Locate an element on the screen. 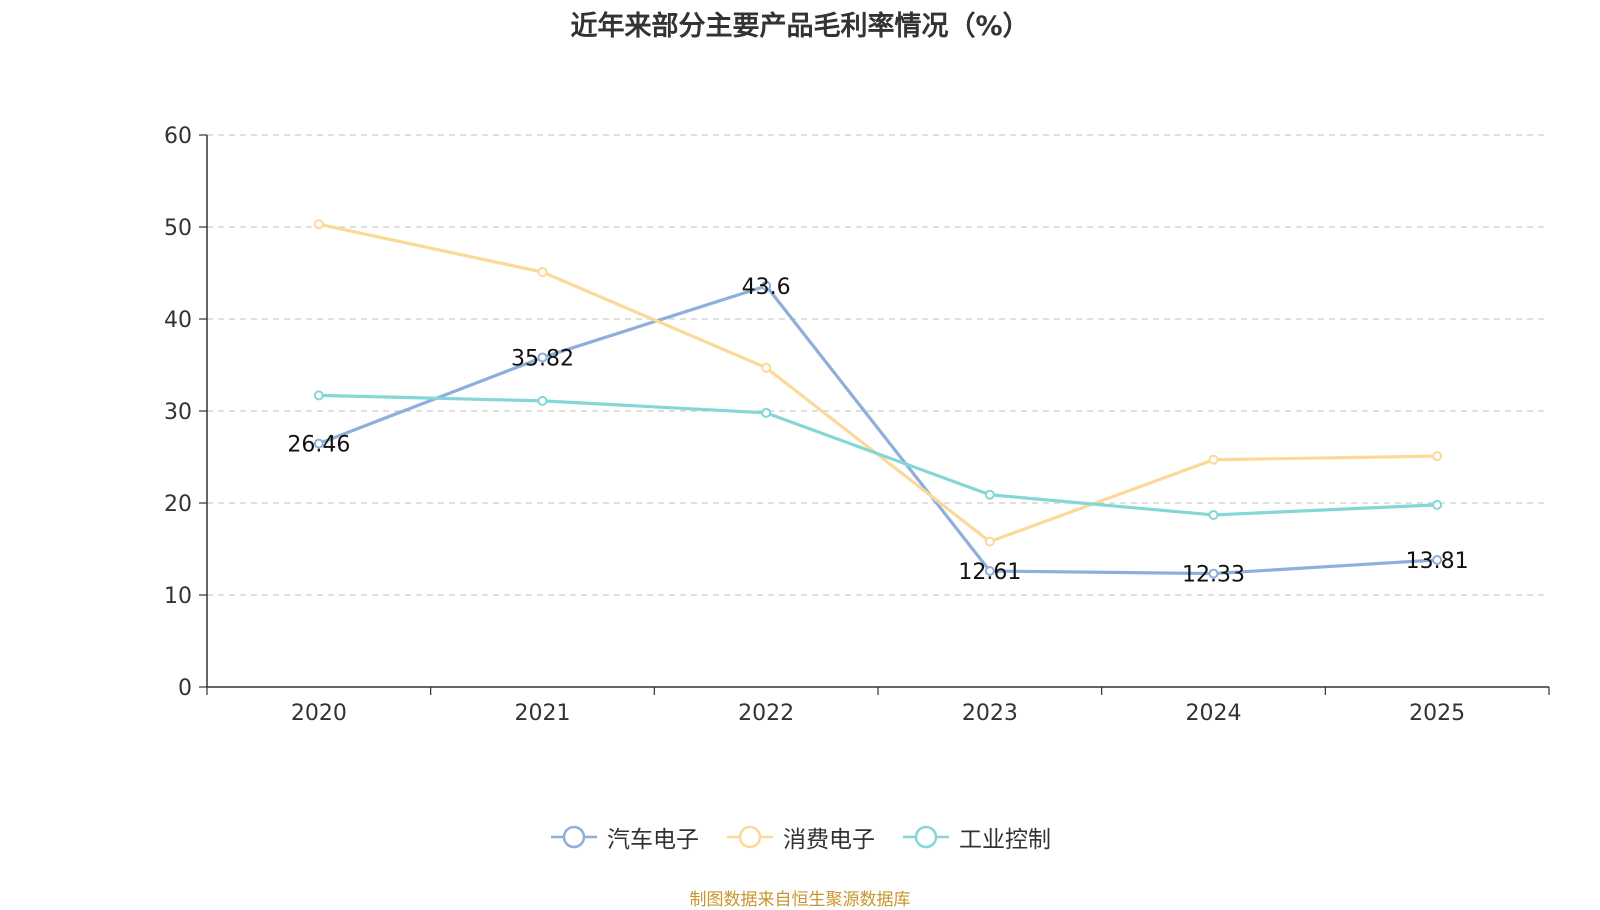 The image size is (1600, 910). chart-title: 近年来部分主要产品毛利率情况（%） is located at coordinates (800, 26).